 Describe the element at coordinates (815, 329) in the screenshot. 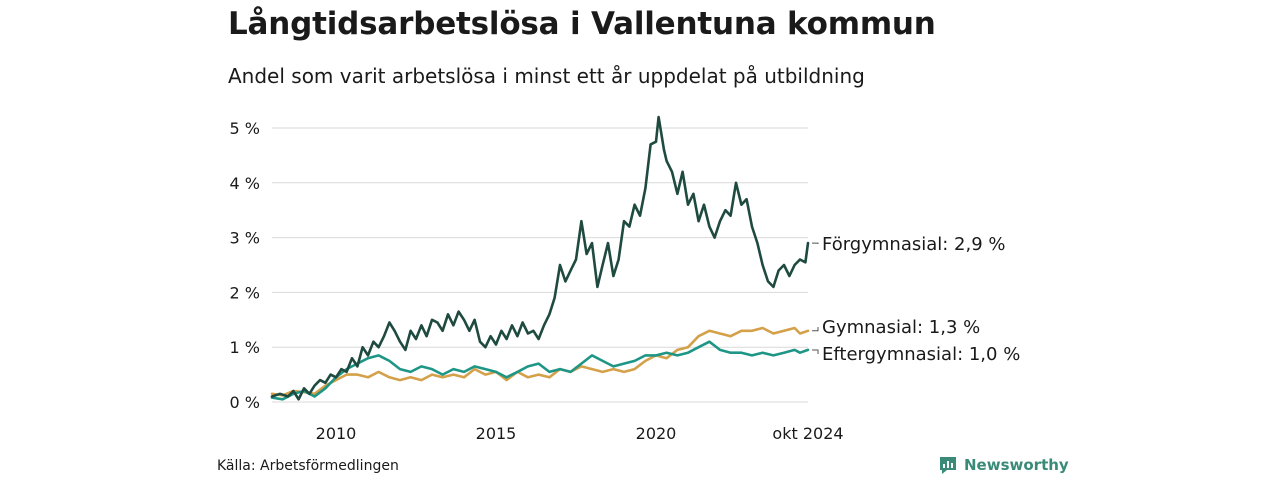

I see `leader-line-gymnasial` at that location.